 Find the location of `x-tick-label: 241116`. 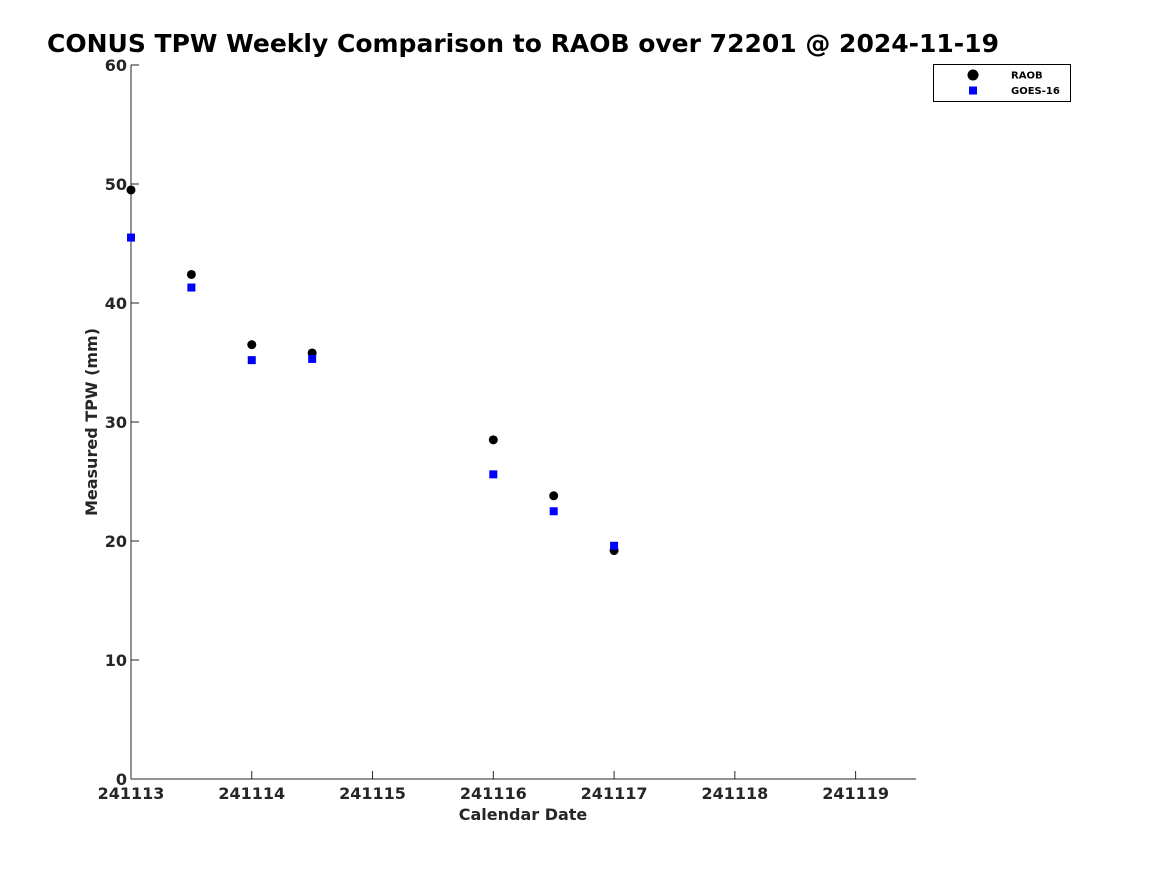

x-tick-label: 241116 is located at coordinates (493, 793).